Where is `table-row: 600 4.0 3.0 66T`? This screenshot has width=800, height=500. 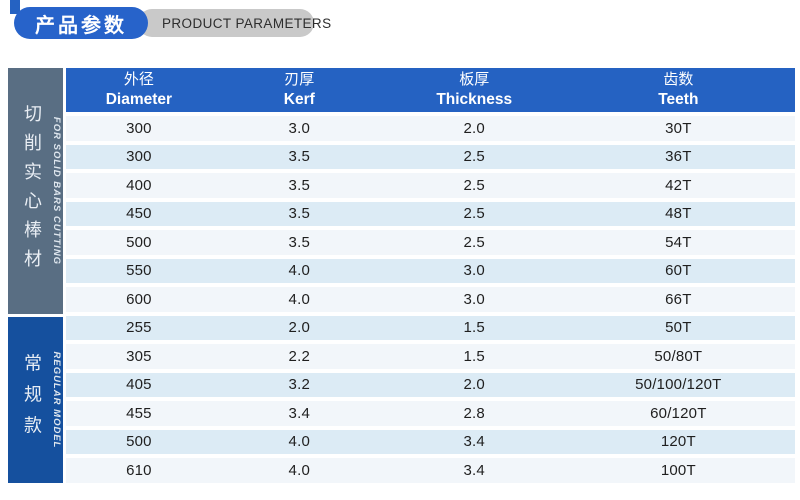 table-row: 600 4.0 3.0 66T is located at coordinates (430, 299).